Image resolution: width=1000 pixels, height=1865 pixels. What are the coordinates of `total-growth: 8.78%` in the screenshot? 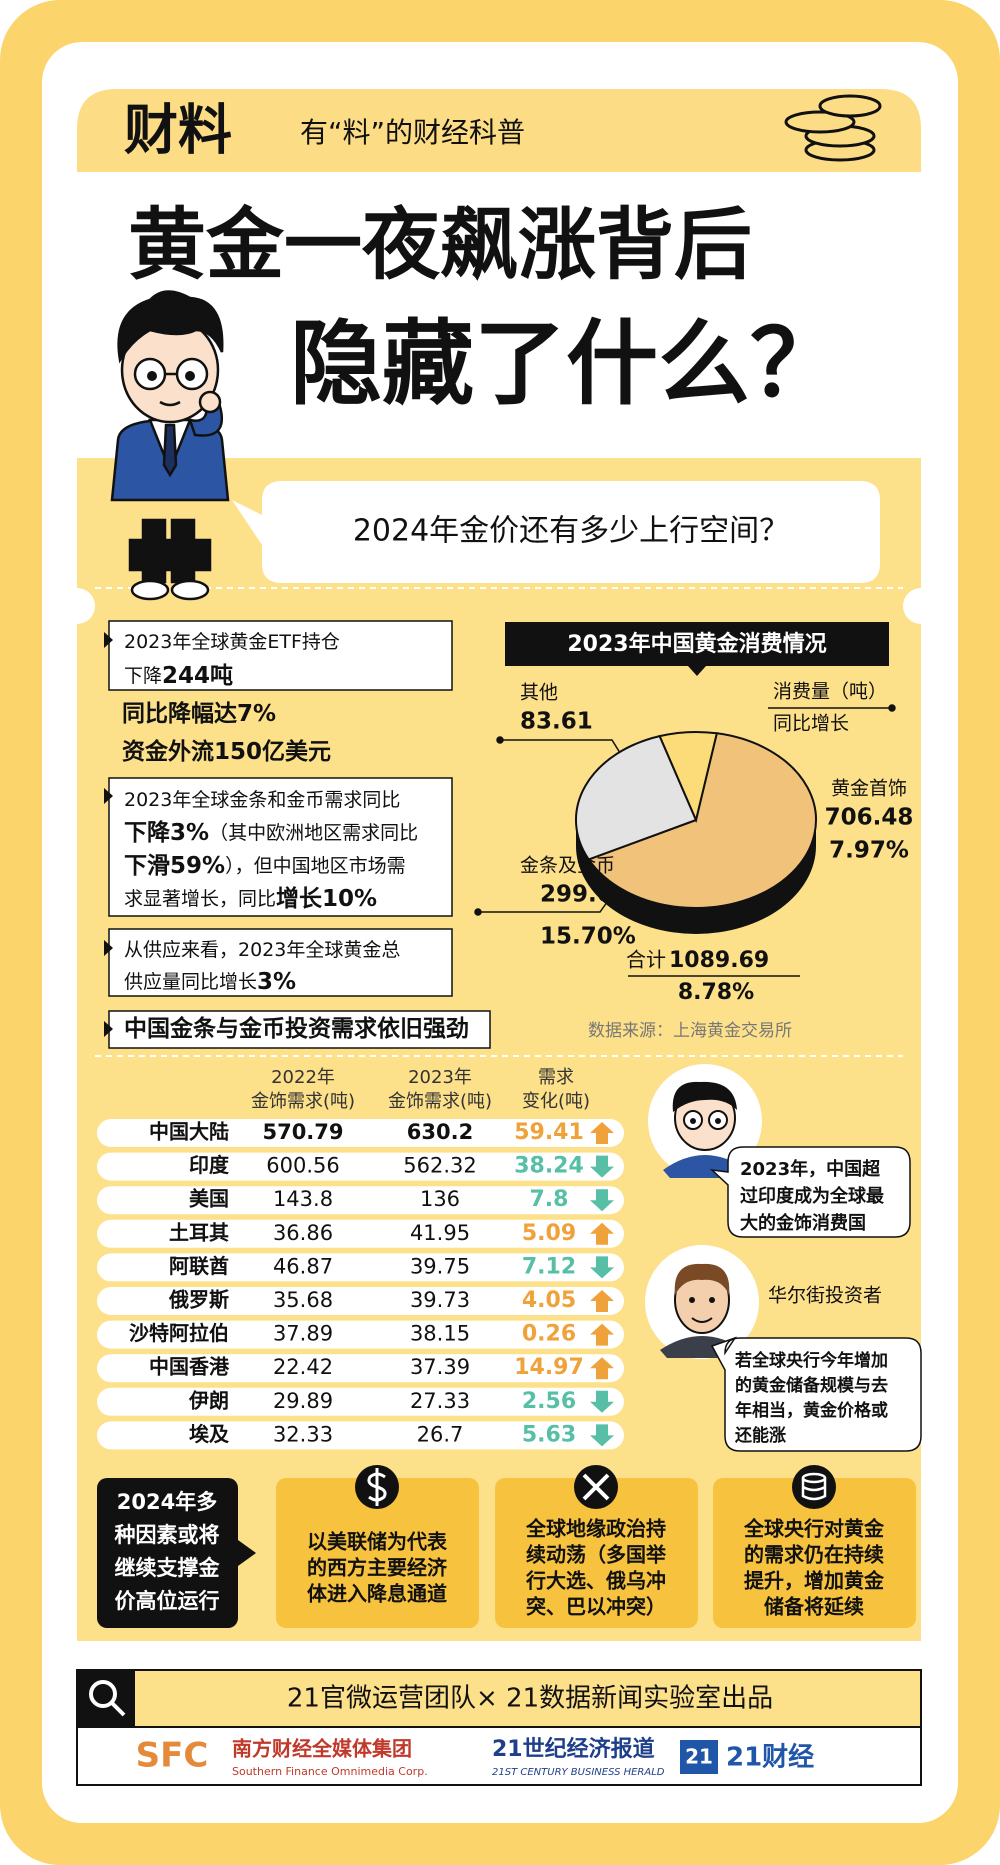 It's located at (716, 992).